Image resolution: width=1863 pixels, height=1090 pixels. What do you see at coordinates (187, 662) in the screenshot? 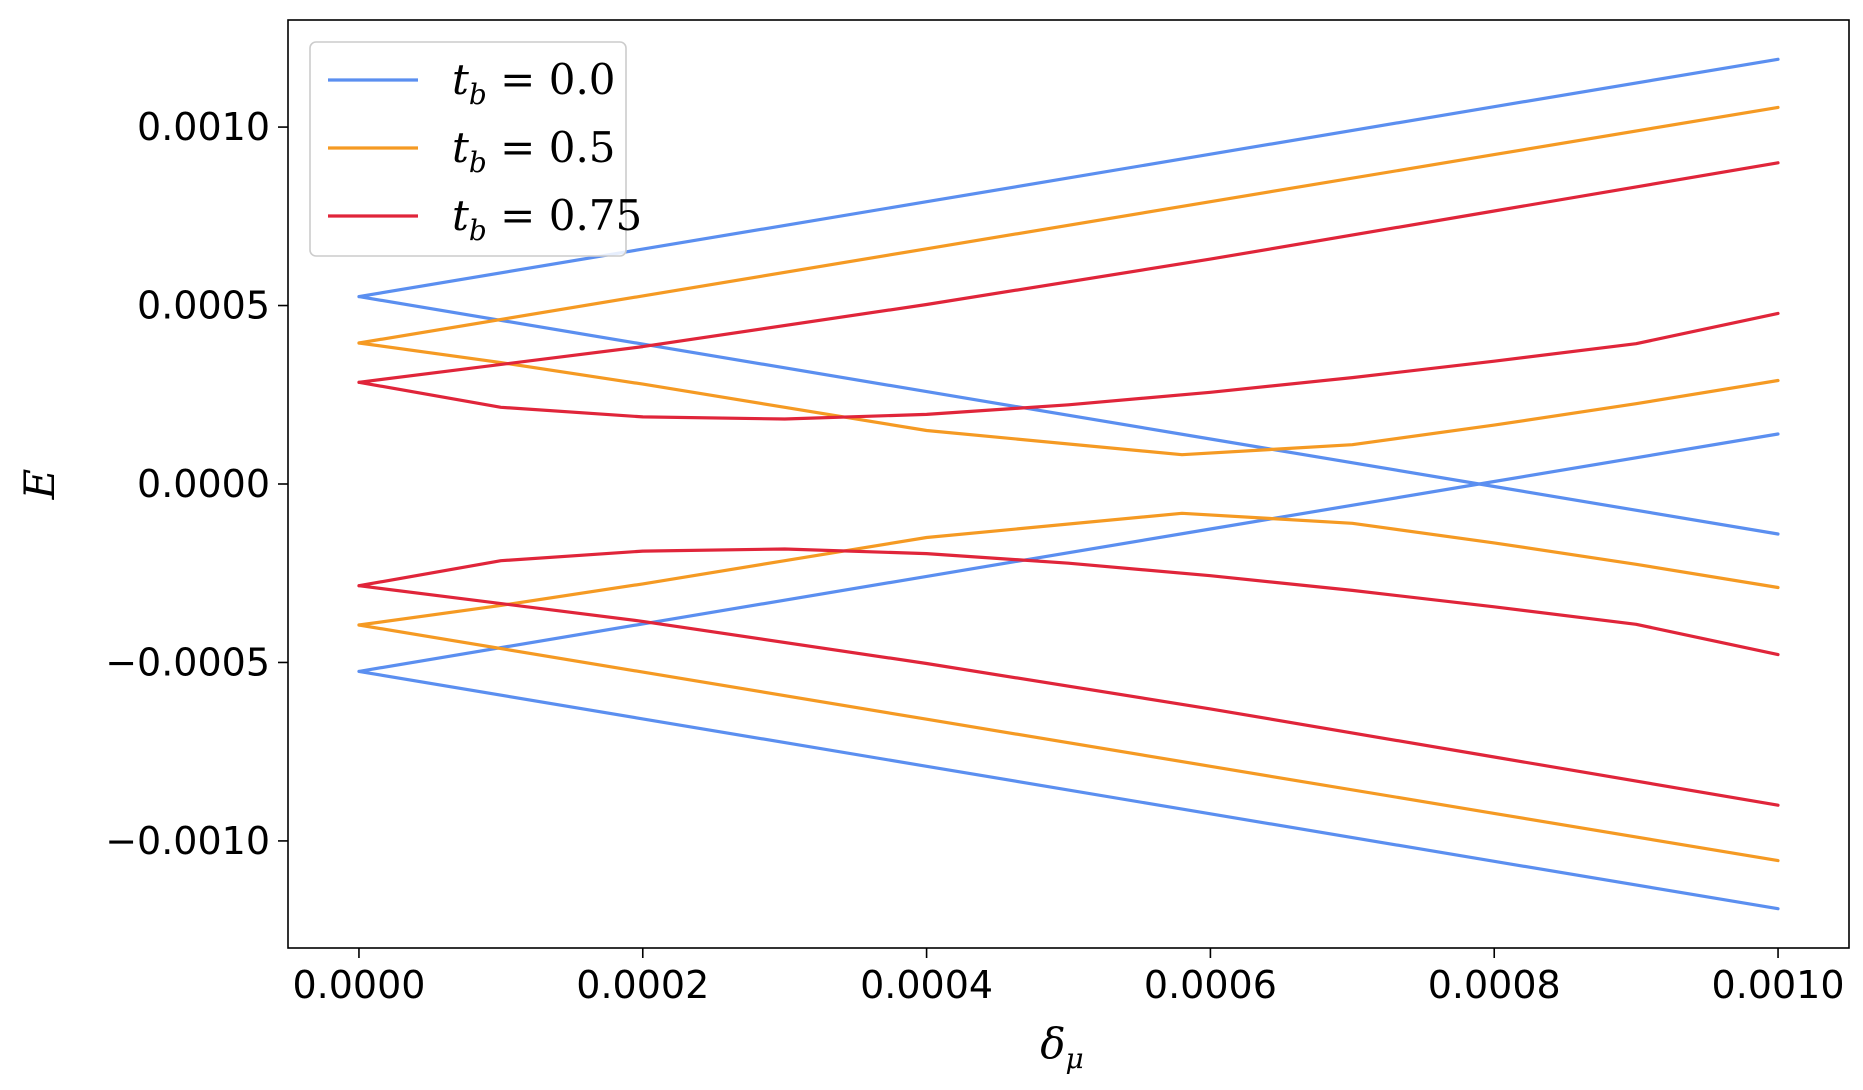
I see `y-tick-label: −0.0005` at bounding box center [187, 662].